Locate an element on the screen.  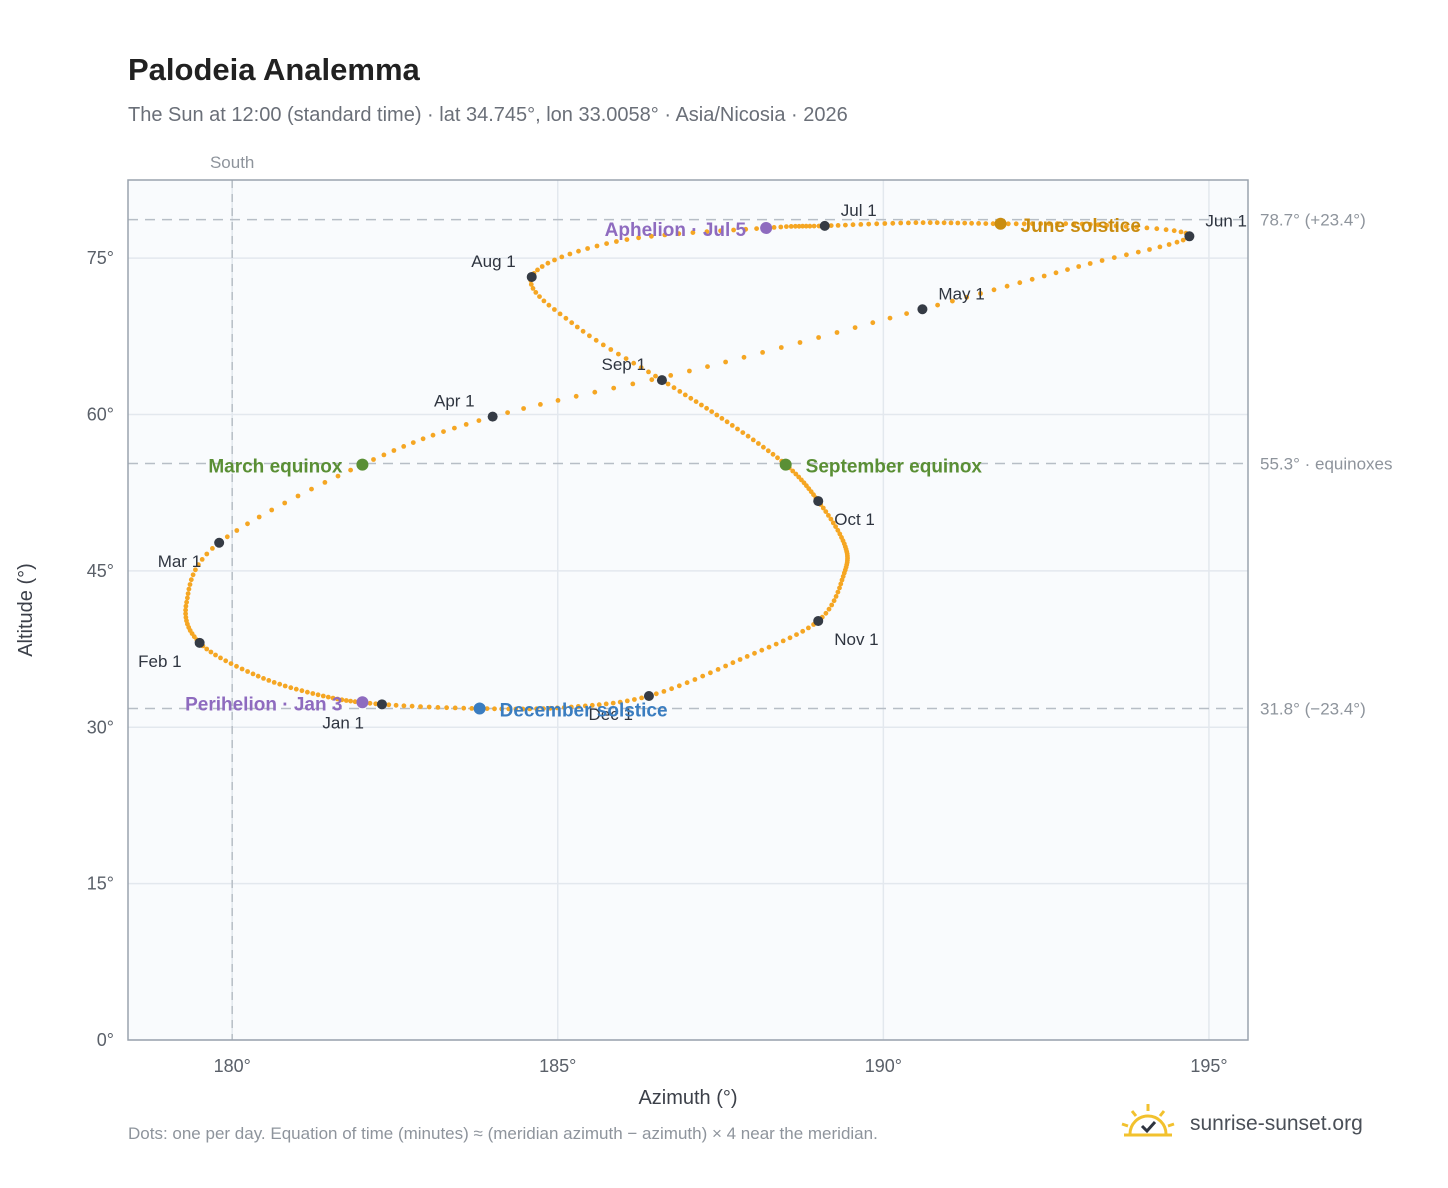
brand-logo: sunrise-sunset.org is located at coordinates (1255, 1125).